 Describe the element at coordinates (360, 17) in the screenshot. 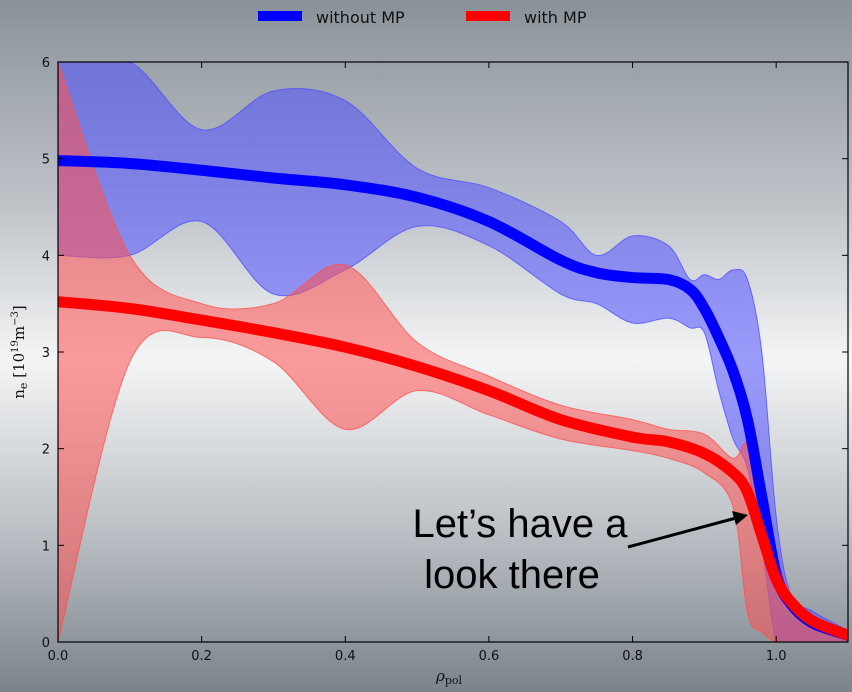

I see `legend-label-without-mp: without MP` at that location.